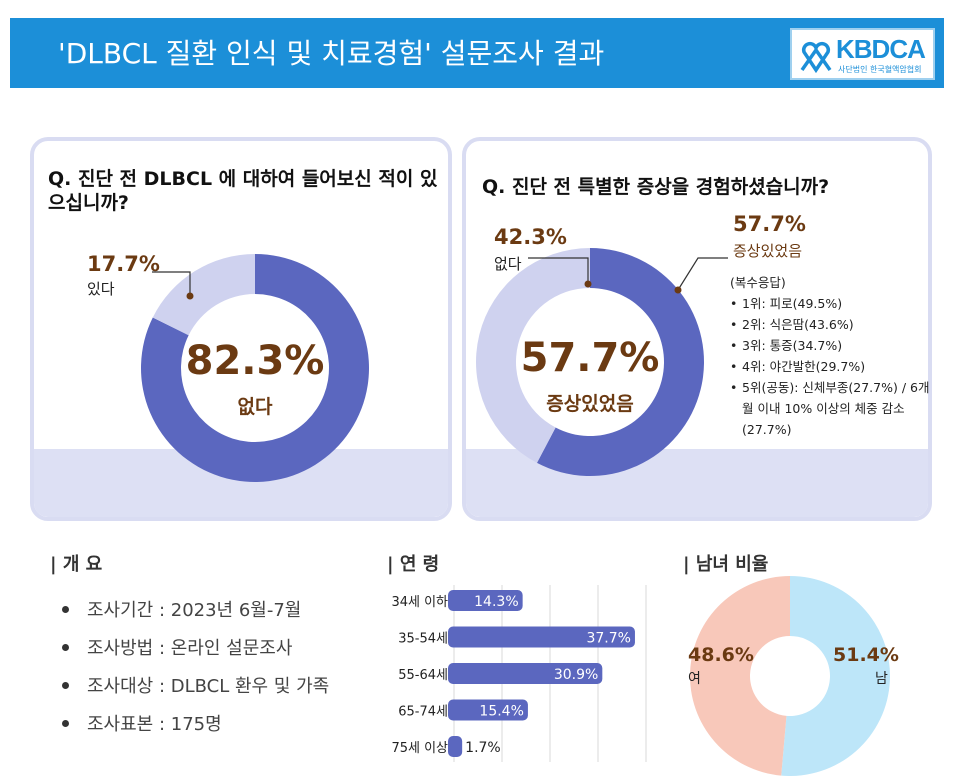 Image resolution: width=960 pixels, height=776 pixels. Describe the element at coordinates (608, 639) in the screenshot. I see `value-label: 37.7%` at that location.